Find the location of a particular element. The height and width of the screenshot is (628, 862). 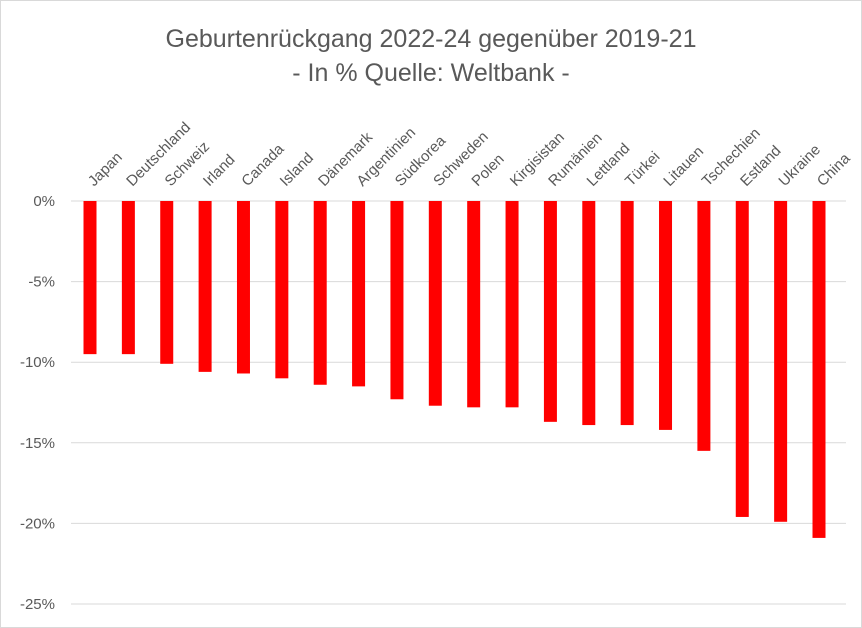

y-tick-label: -25% is located at coordinates (37, 604).